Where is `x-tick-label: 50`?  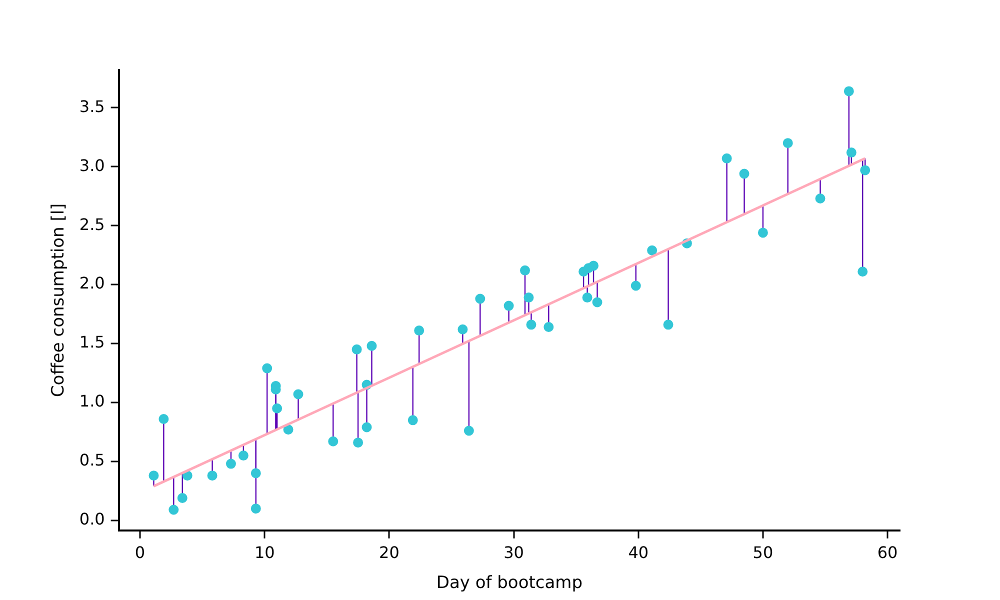
x-tick-label: 50 is located at coordinates (763, 552).